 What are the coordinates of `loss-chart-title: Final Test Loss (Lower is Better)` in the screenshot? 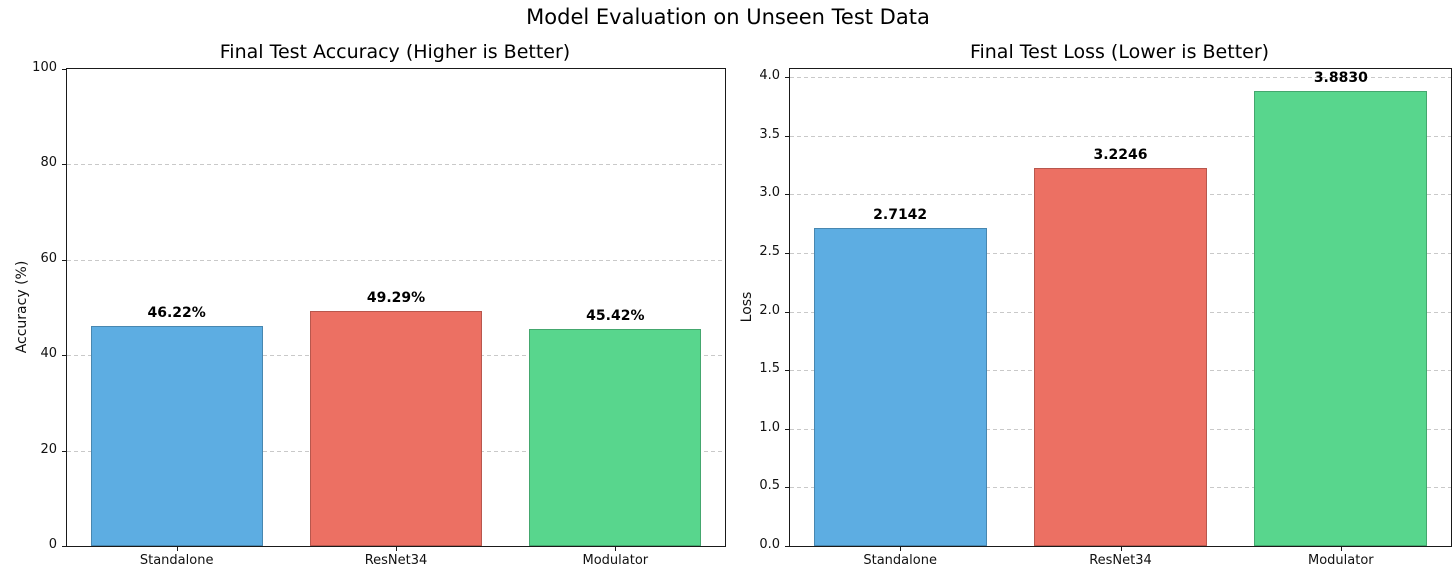 It's located at (1119, 52).